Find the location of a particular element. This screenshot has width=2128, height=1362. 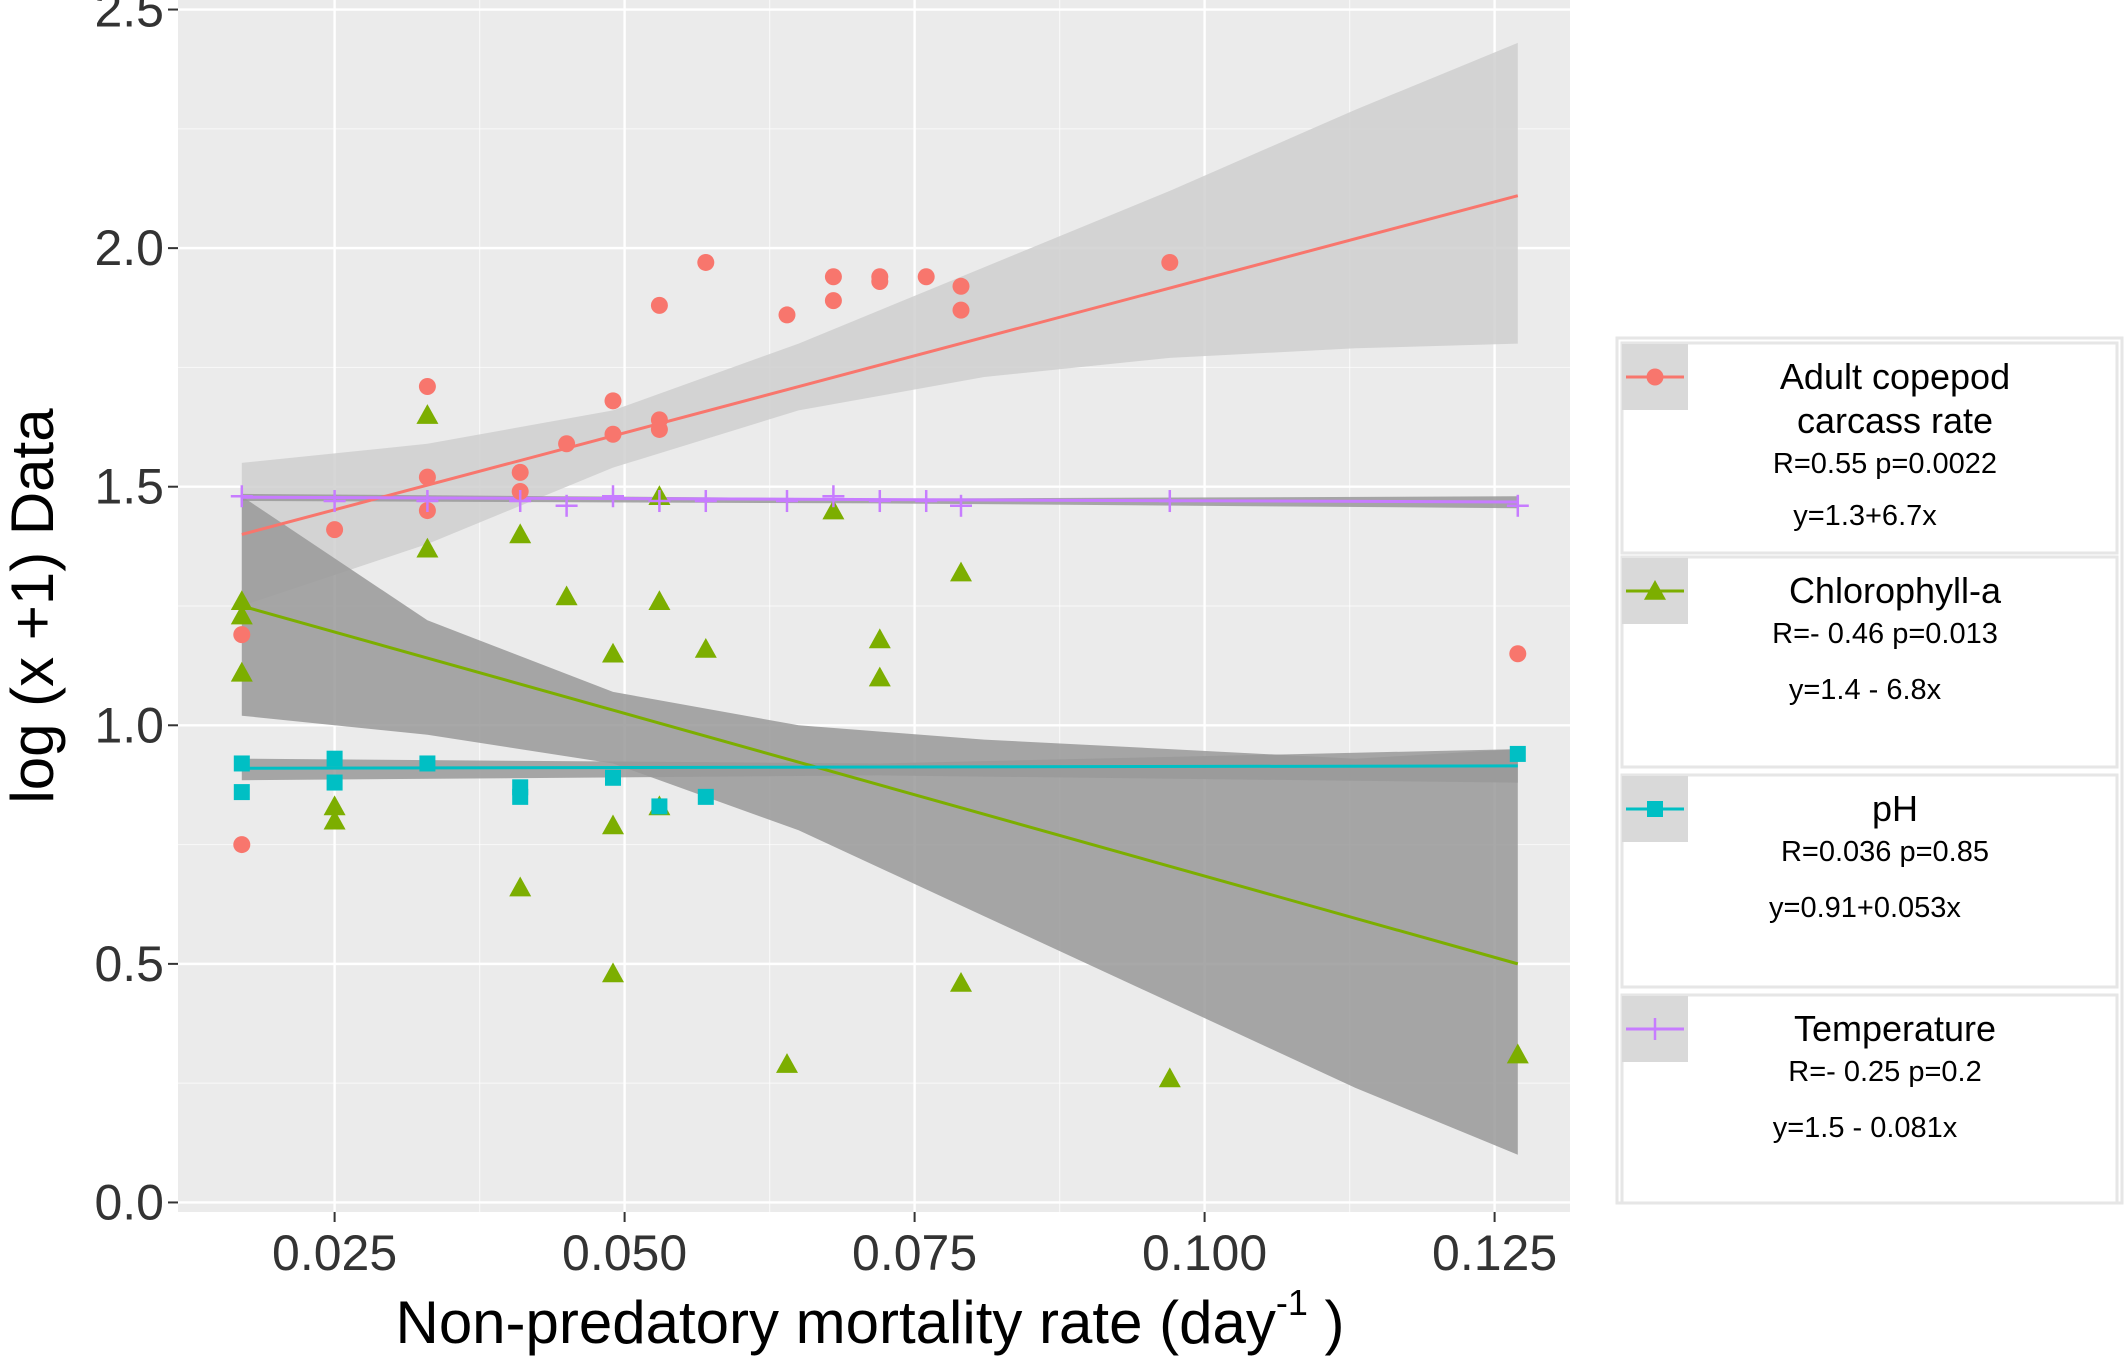

x-axis-title: Non-predatory mortality rate (day-1 ) is located at coordinates (869, 1319).